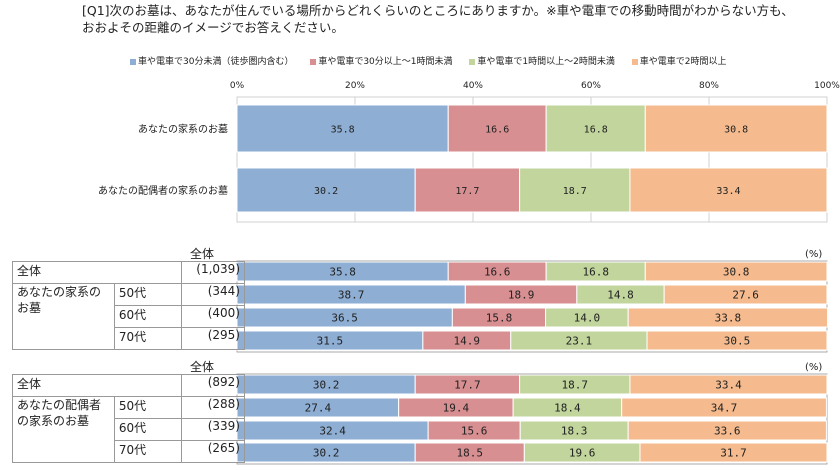 This screenshot has height=470, width=840. What do you see at coordinates (521, 295) in the screenshot?
I see `own-row-2-label-2: 18.9` at bounding box center [521, 295].